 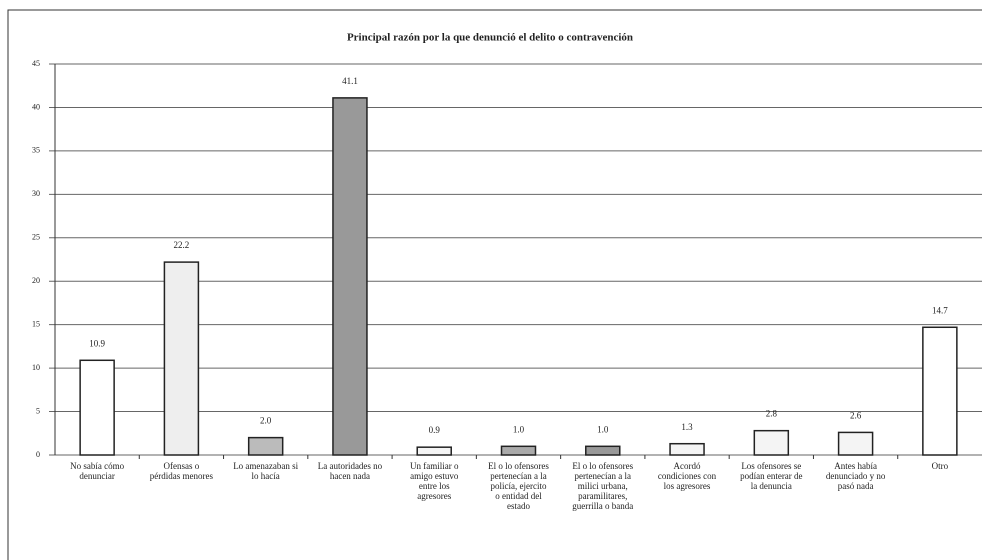 I want to click on value-label: 2.6, so click(x=856, y=415).